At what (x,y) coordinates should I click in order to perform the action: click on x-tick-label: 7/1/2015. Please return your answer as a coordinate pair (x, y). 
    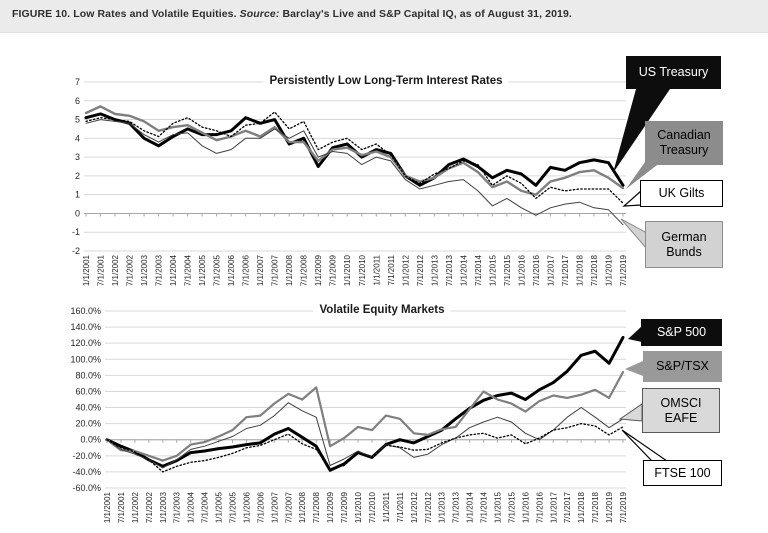
    Looking at the image, I should click on (507, 270).